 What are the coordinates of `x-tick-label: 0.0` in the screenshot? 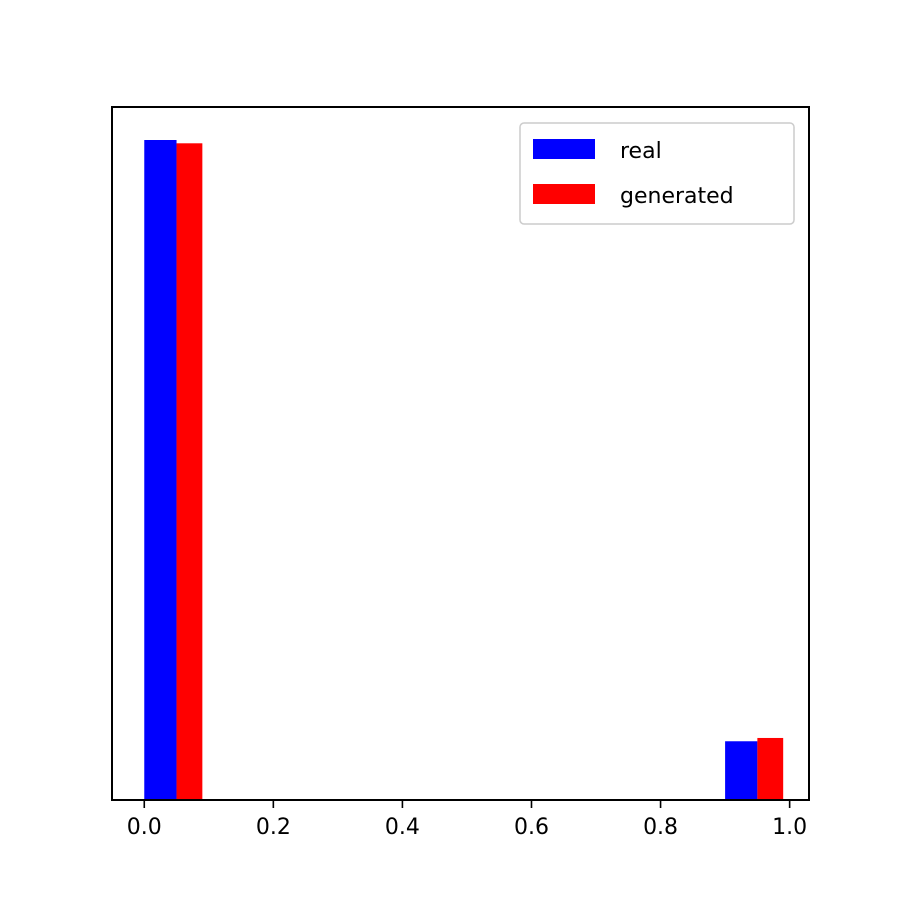 It's located at (144, 827).